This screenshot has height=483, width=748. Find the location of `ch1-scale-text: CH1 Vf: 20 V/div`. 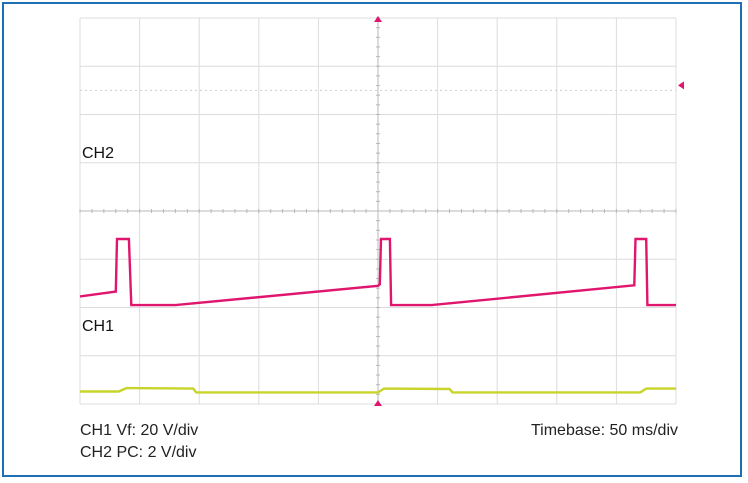

ch1-scale-text: CH1 Vf: 20 V/div is located at coordinates (139, 430).